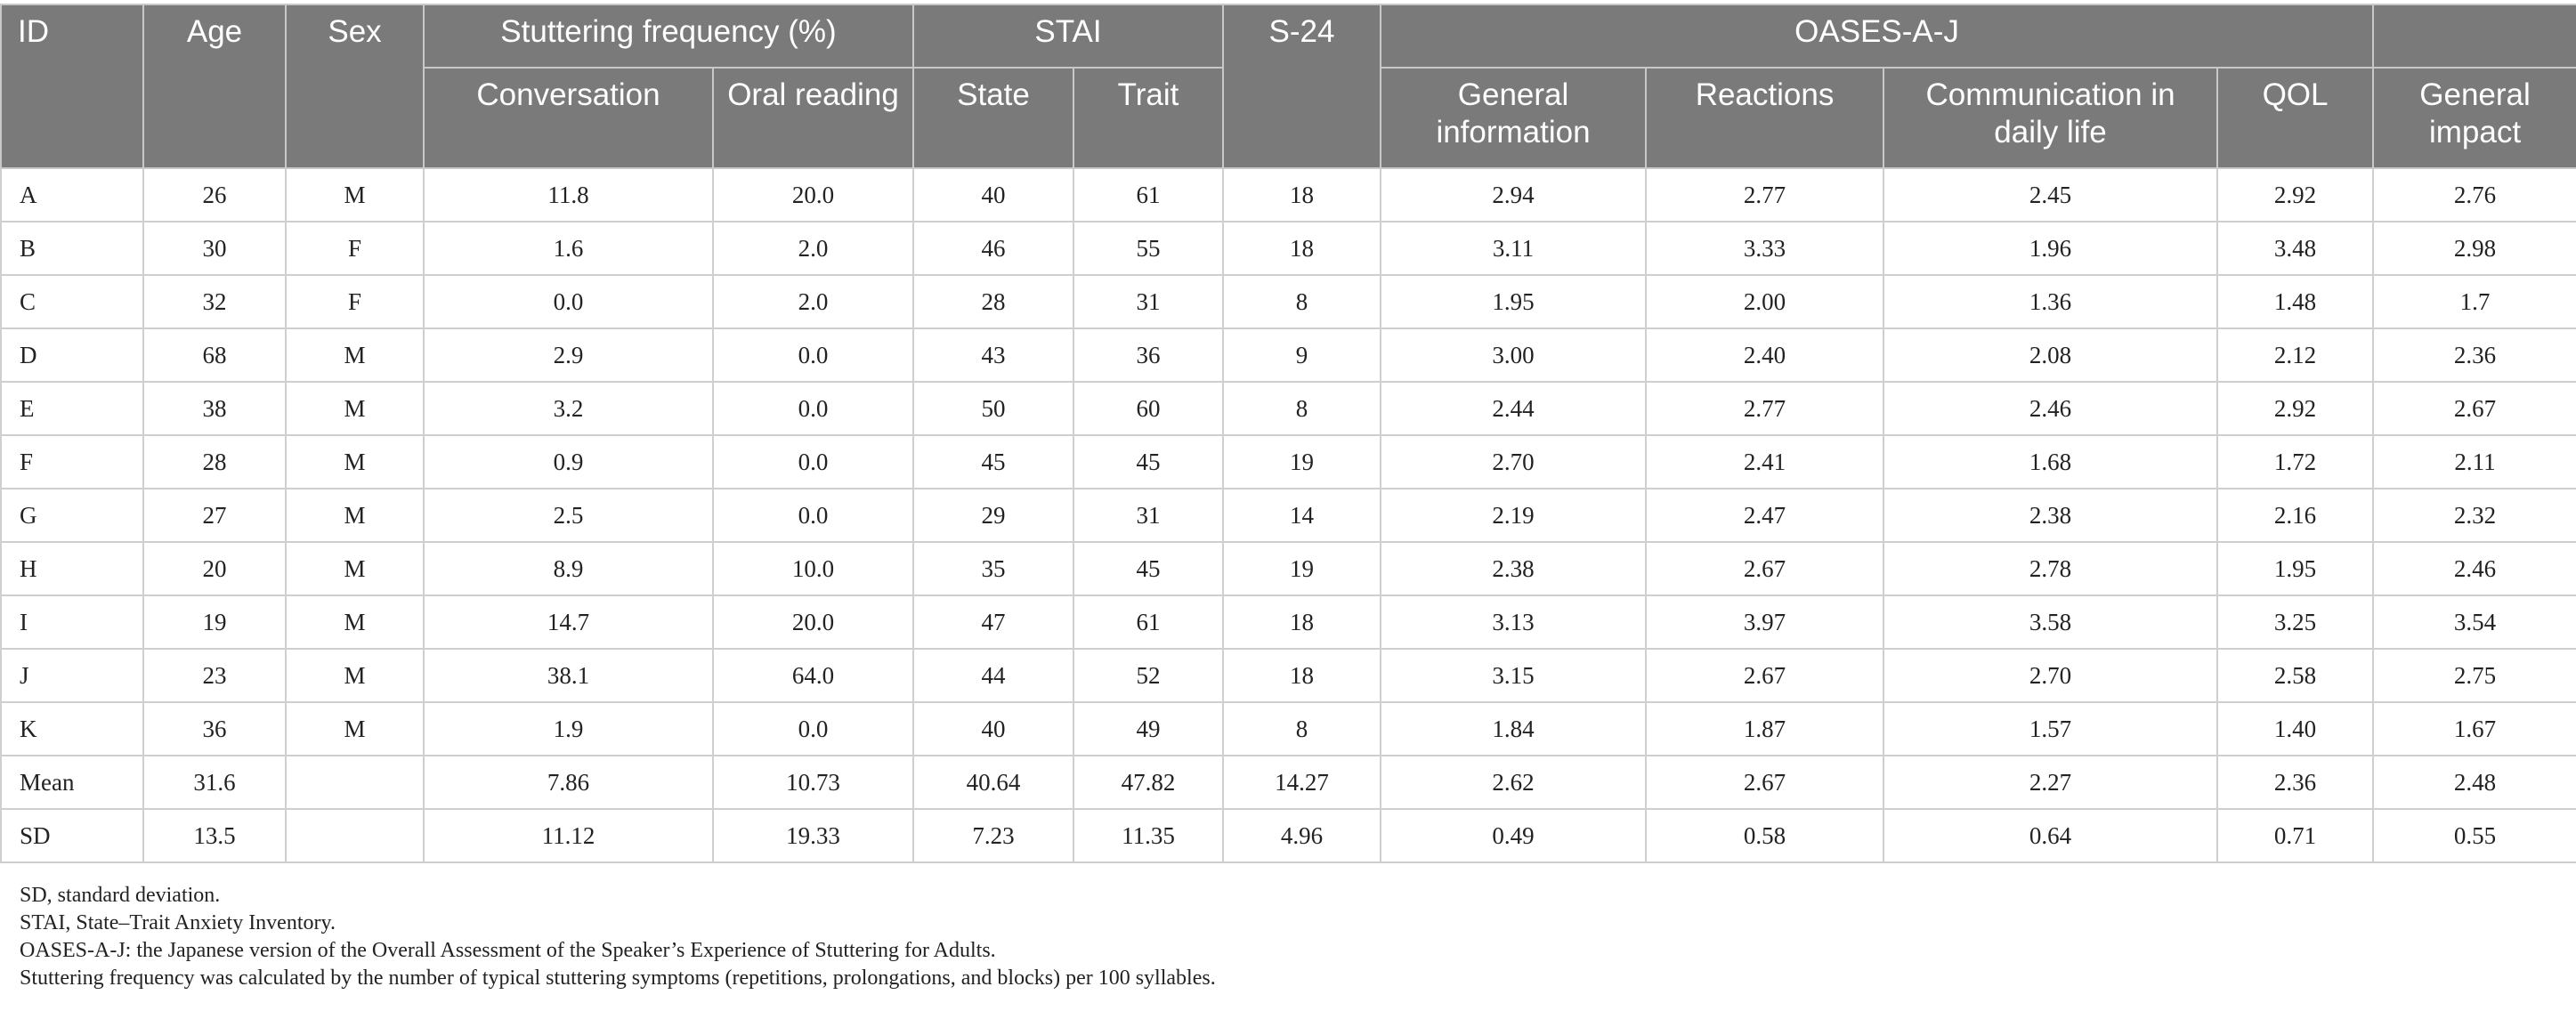 The image size is (2576, 1019). What do you see at coordinates (355, 87) in the screenshot?
I see `header-sex: Sex` at bounding box center [355, 87].